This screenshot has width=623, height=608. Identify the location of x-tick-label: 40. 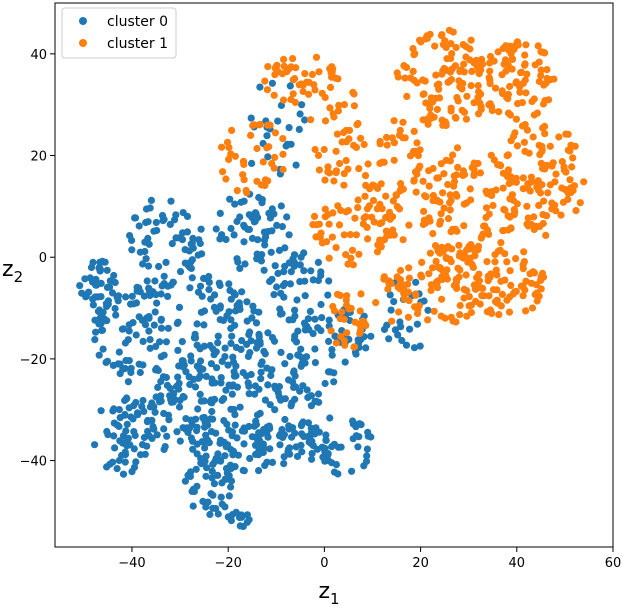
(517, 563).